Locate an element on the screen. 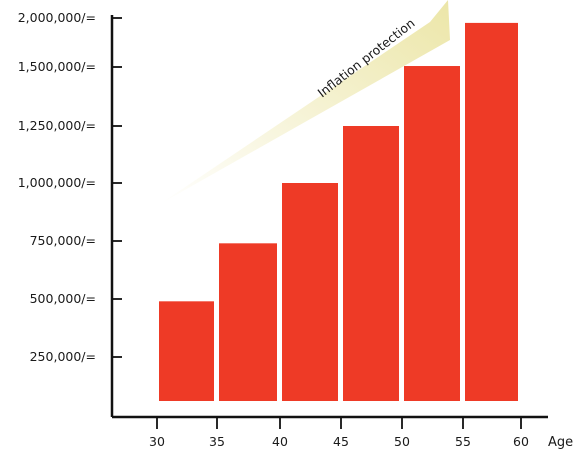  y-axis-tick-label: 750,000/= is located at coordinates (63, 240).